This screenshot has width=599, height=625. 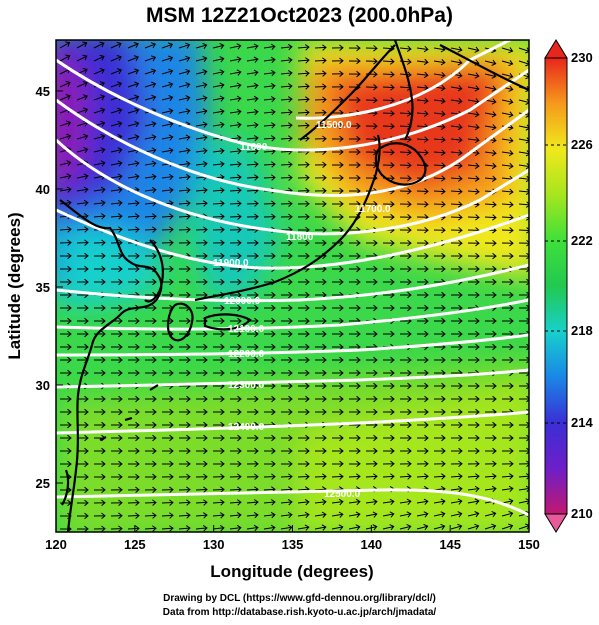 I want to click on contour-label-12300: 12300.0, so click(x=246, y=385).